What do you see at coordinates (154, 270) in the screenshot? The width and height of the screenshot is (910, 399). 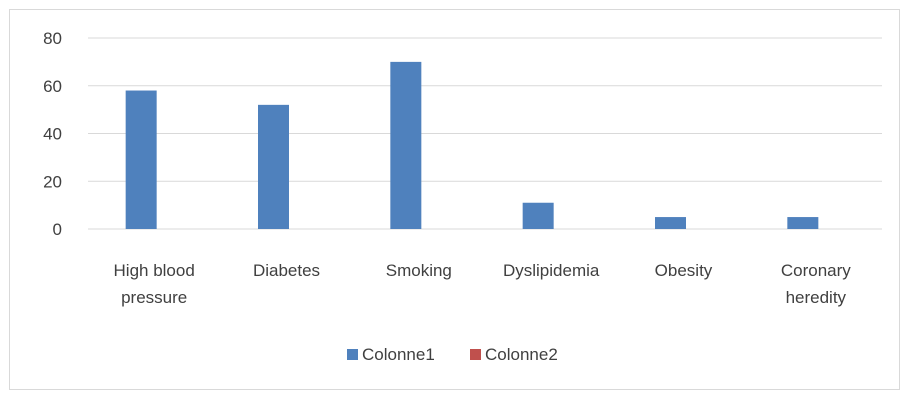 I see `x-tick-label: High blood` at bounding box center [154, 270].